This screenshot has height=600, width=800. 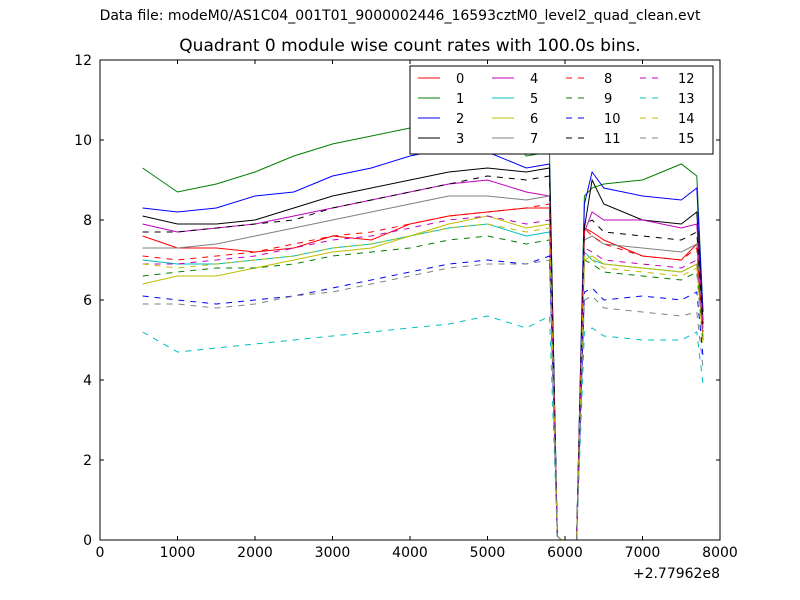 I want to click on legend-label-15: 15, so click(x=686, y=139).